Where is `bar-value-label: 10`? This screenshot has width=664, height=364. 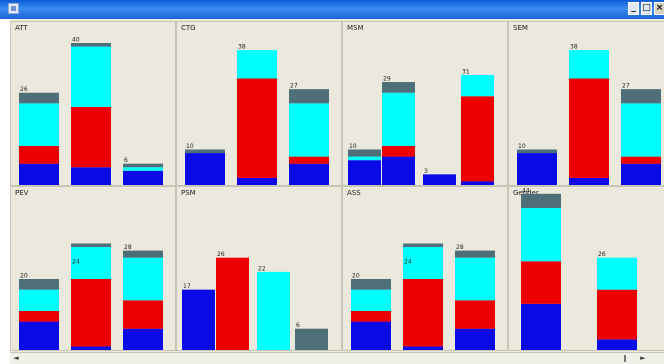
bar-value-label: 10 is located at coordinates (353, 146).